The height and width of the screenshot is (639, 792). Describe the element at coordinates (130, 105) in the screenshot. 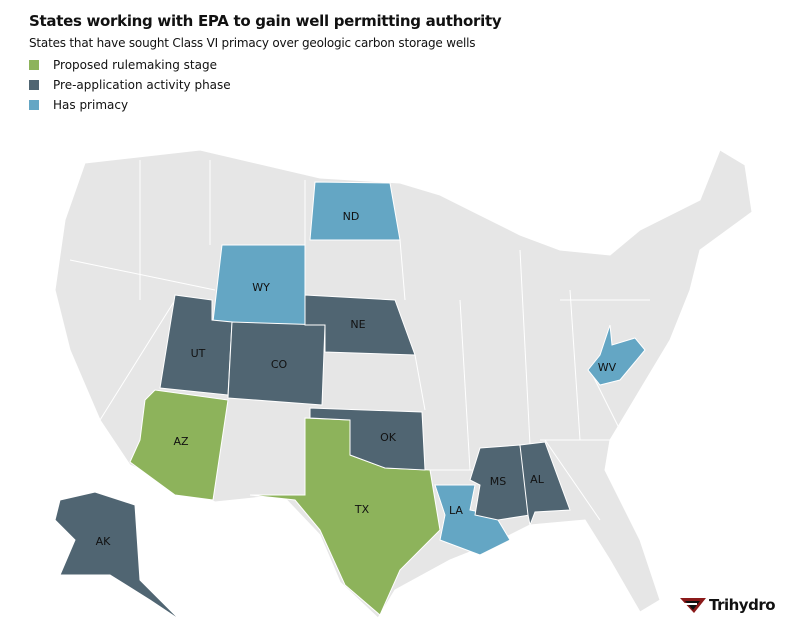

I see `legend-item-primacy: Has primacy` at that location.